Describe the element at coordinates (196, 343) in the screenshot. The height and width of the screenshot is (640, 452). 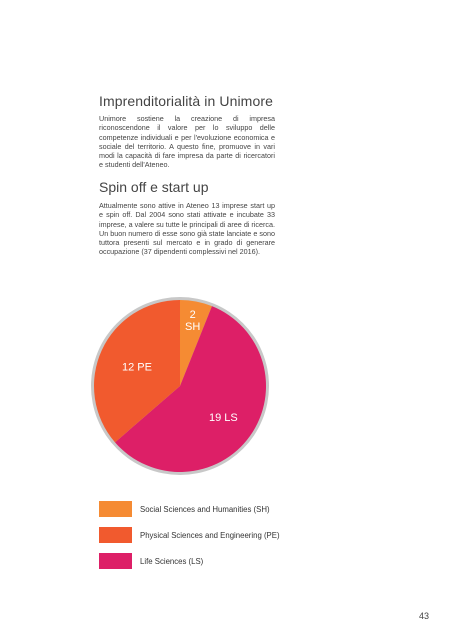
I see `pie-slice-sh` at that location.